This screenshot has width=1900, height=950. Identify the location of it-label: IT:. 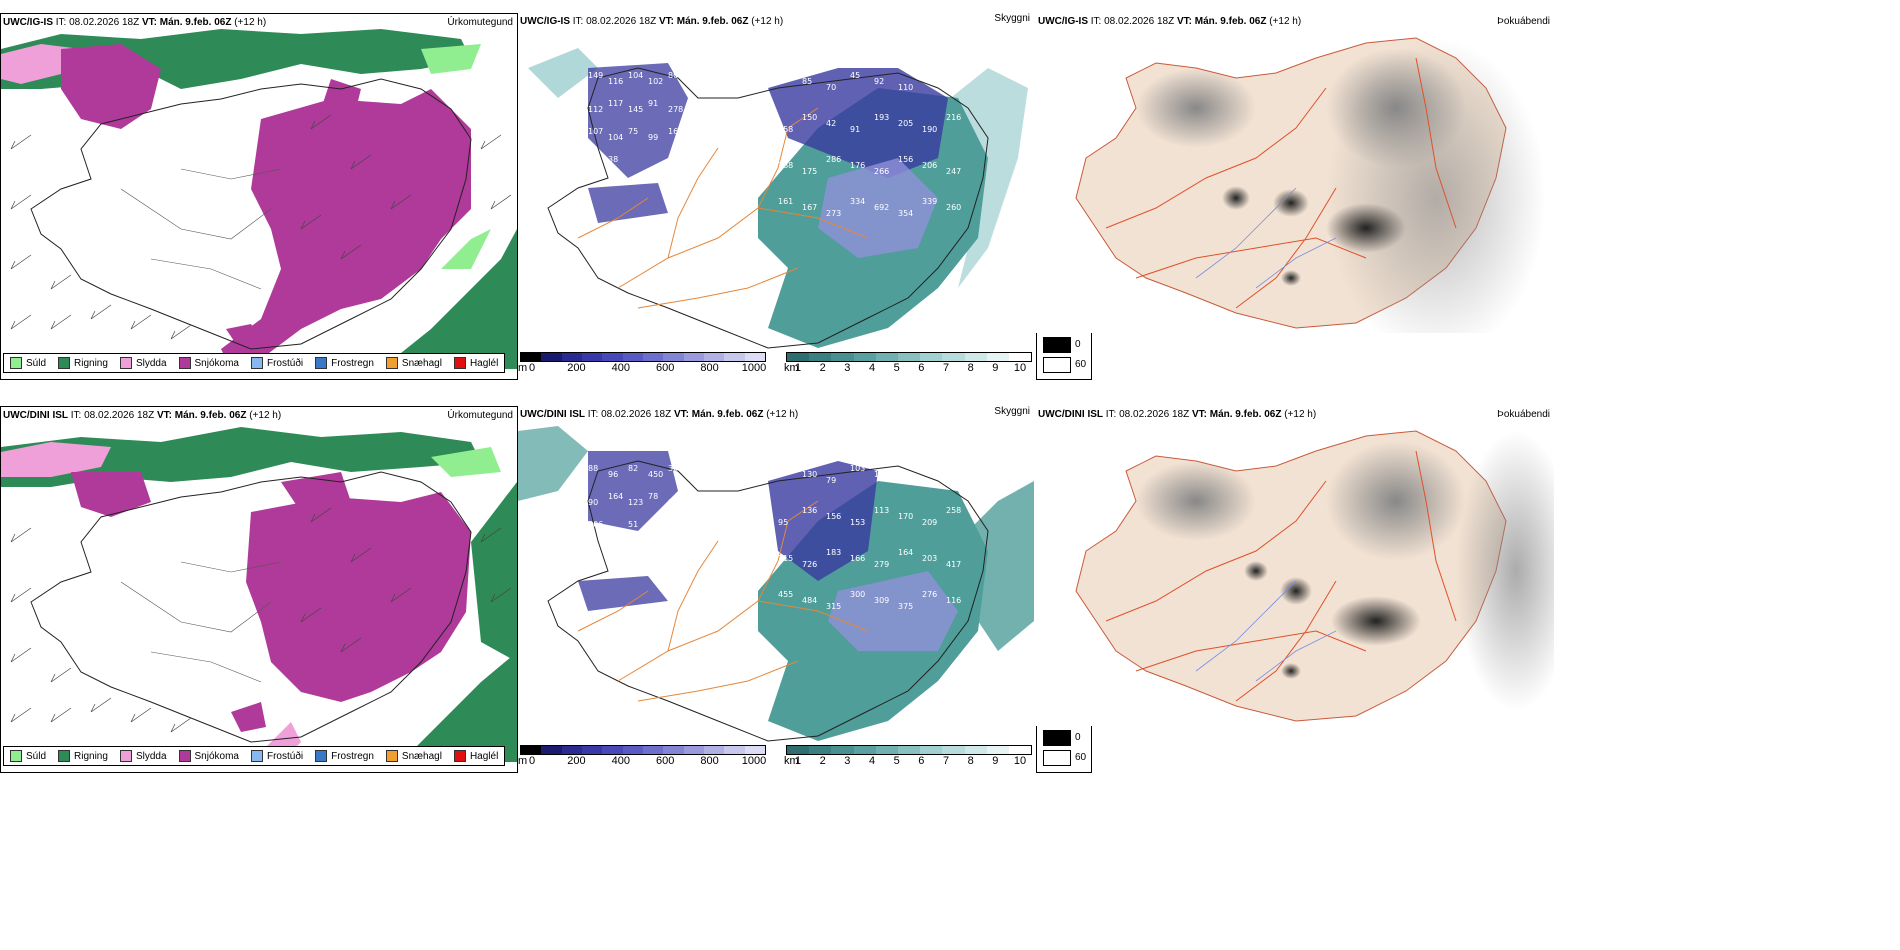
(578, 21).